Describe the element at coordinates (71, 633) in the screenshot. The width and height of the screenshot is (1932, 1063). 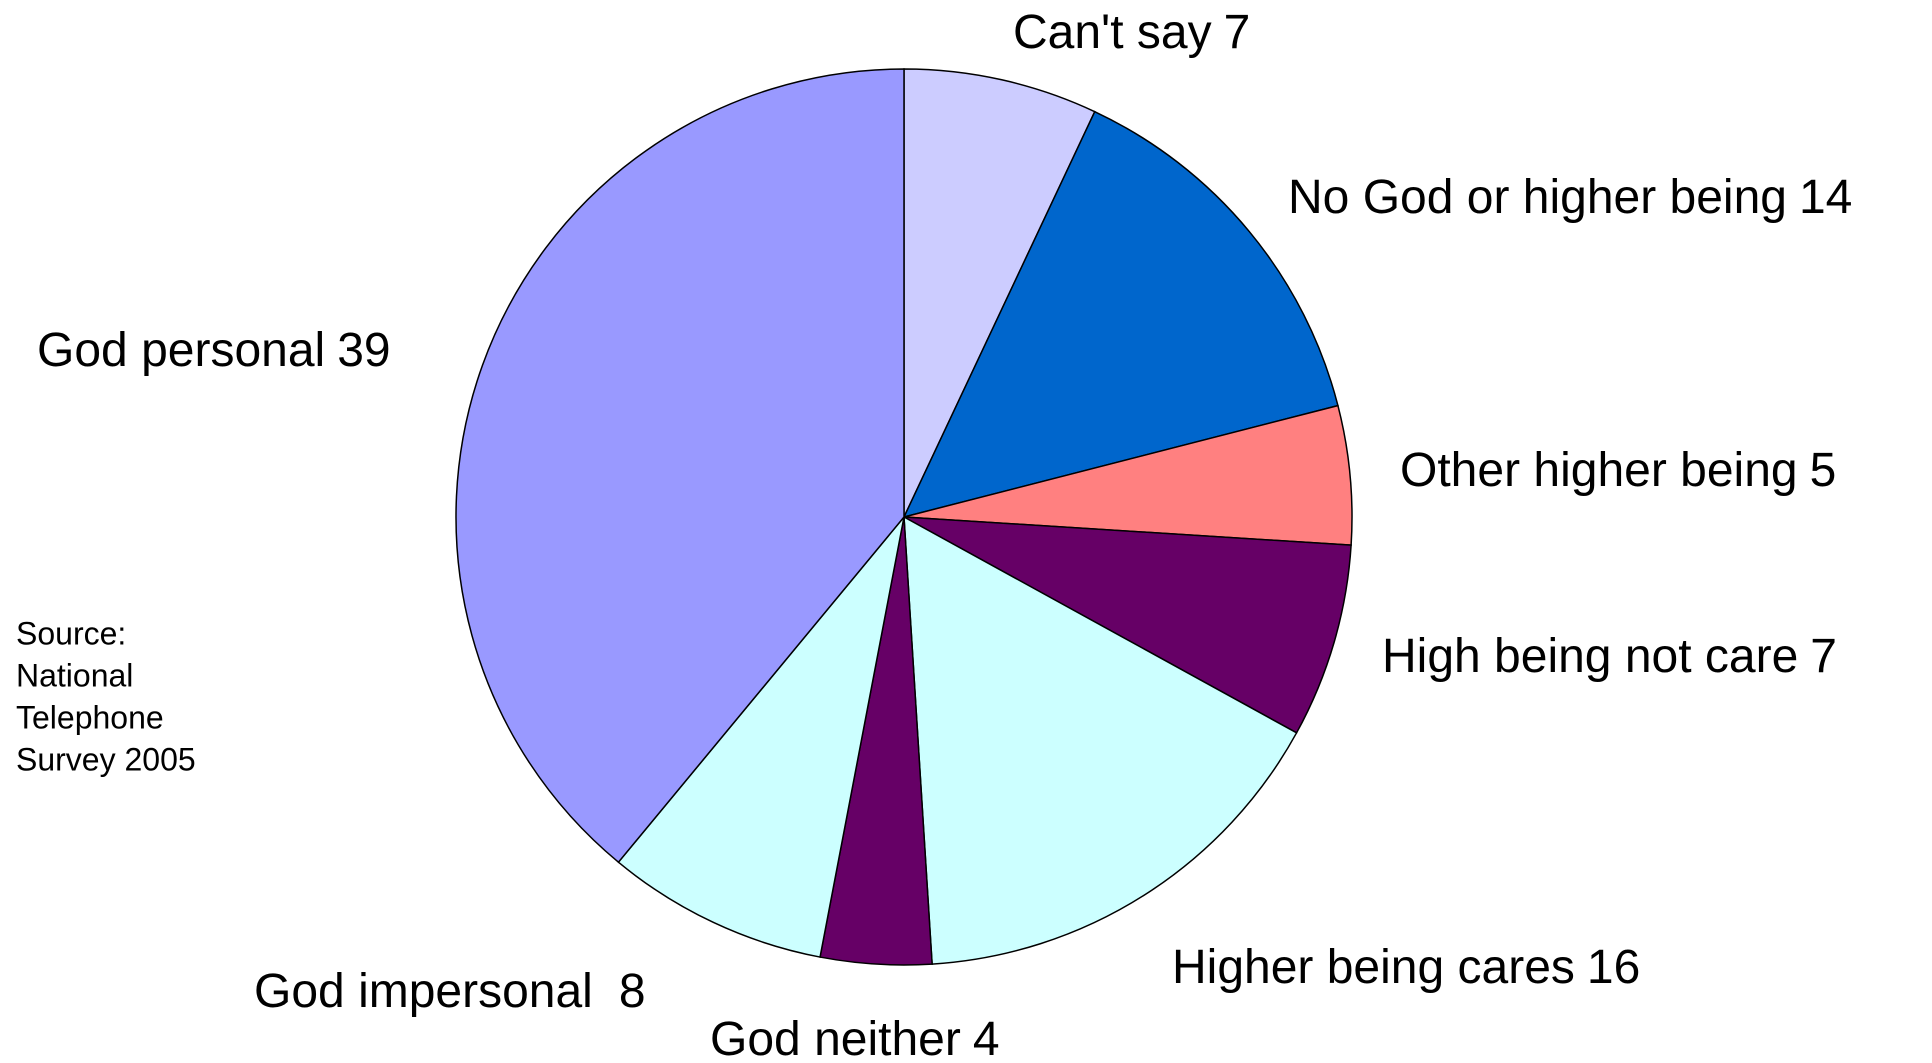
I see `source-note: Source:` at that location.